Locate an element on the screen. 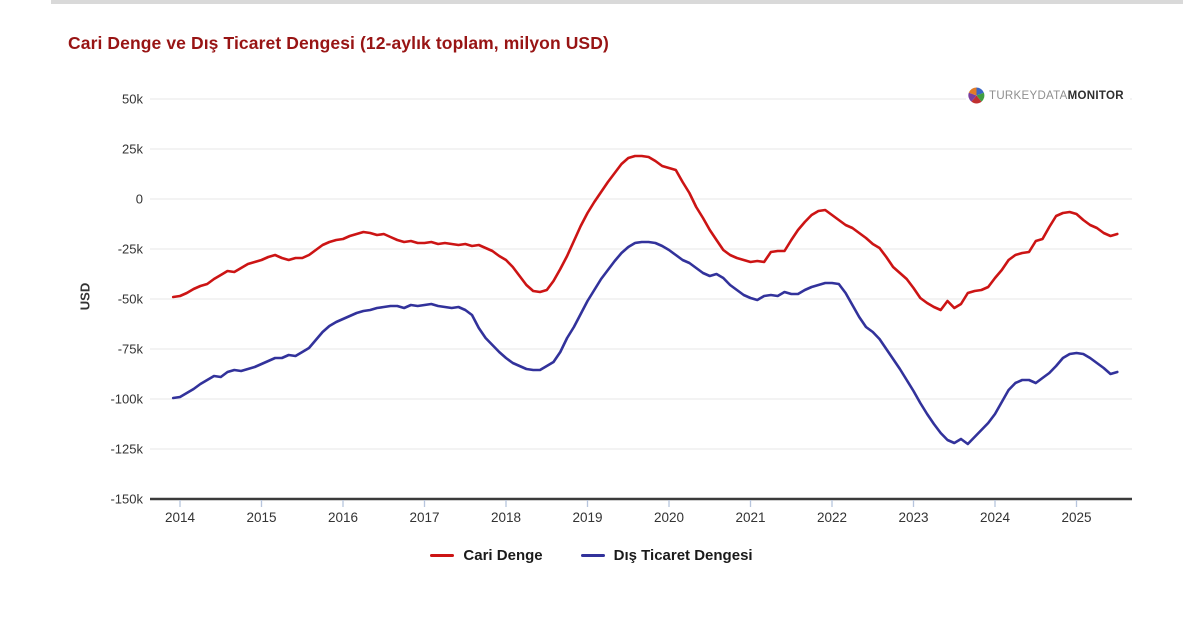  x-tick-label: 2015 is located at coordinates (261, 517).